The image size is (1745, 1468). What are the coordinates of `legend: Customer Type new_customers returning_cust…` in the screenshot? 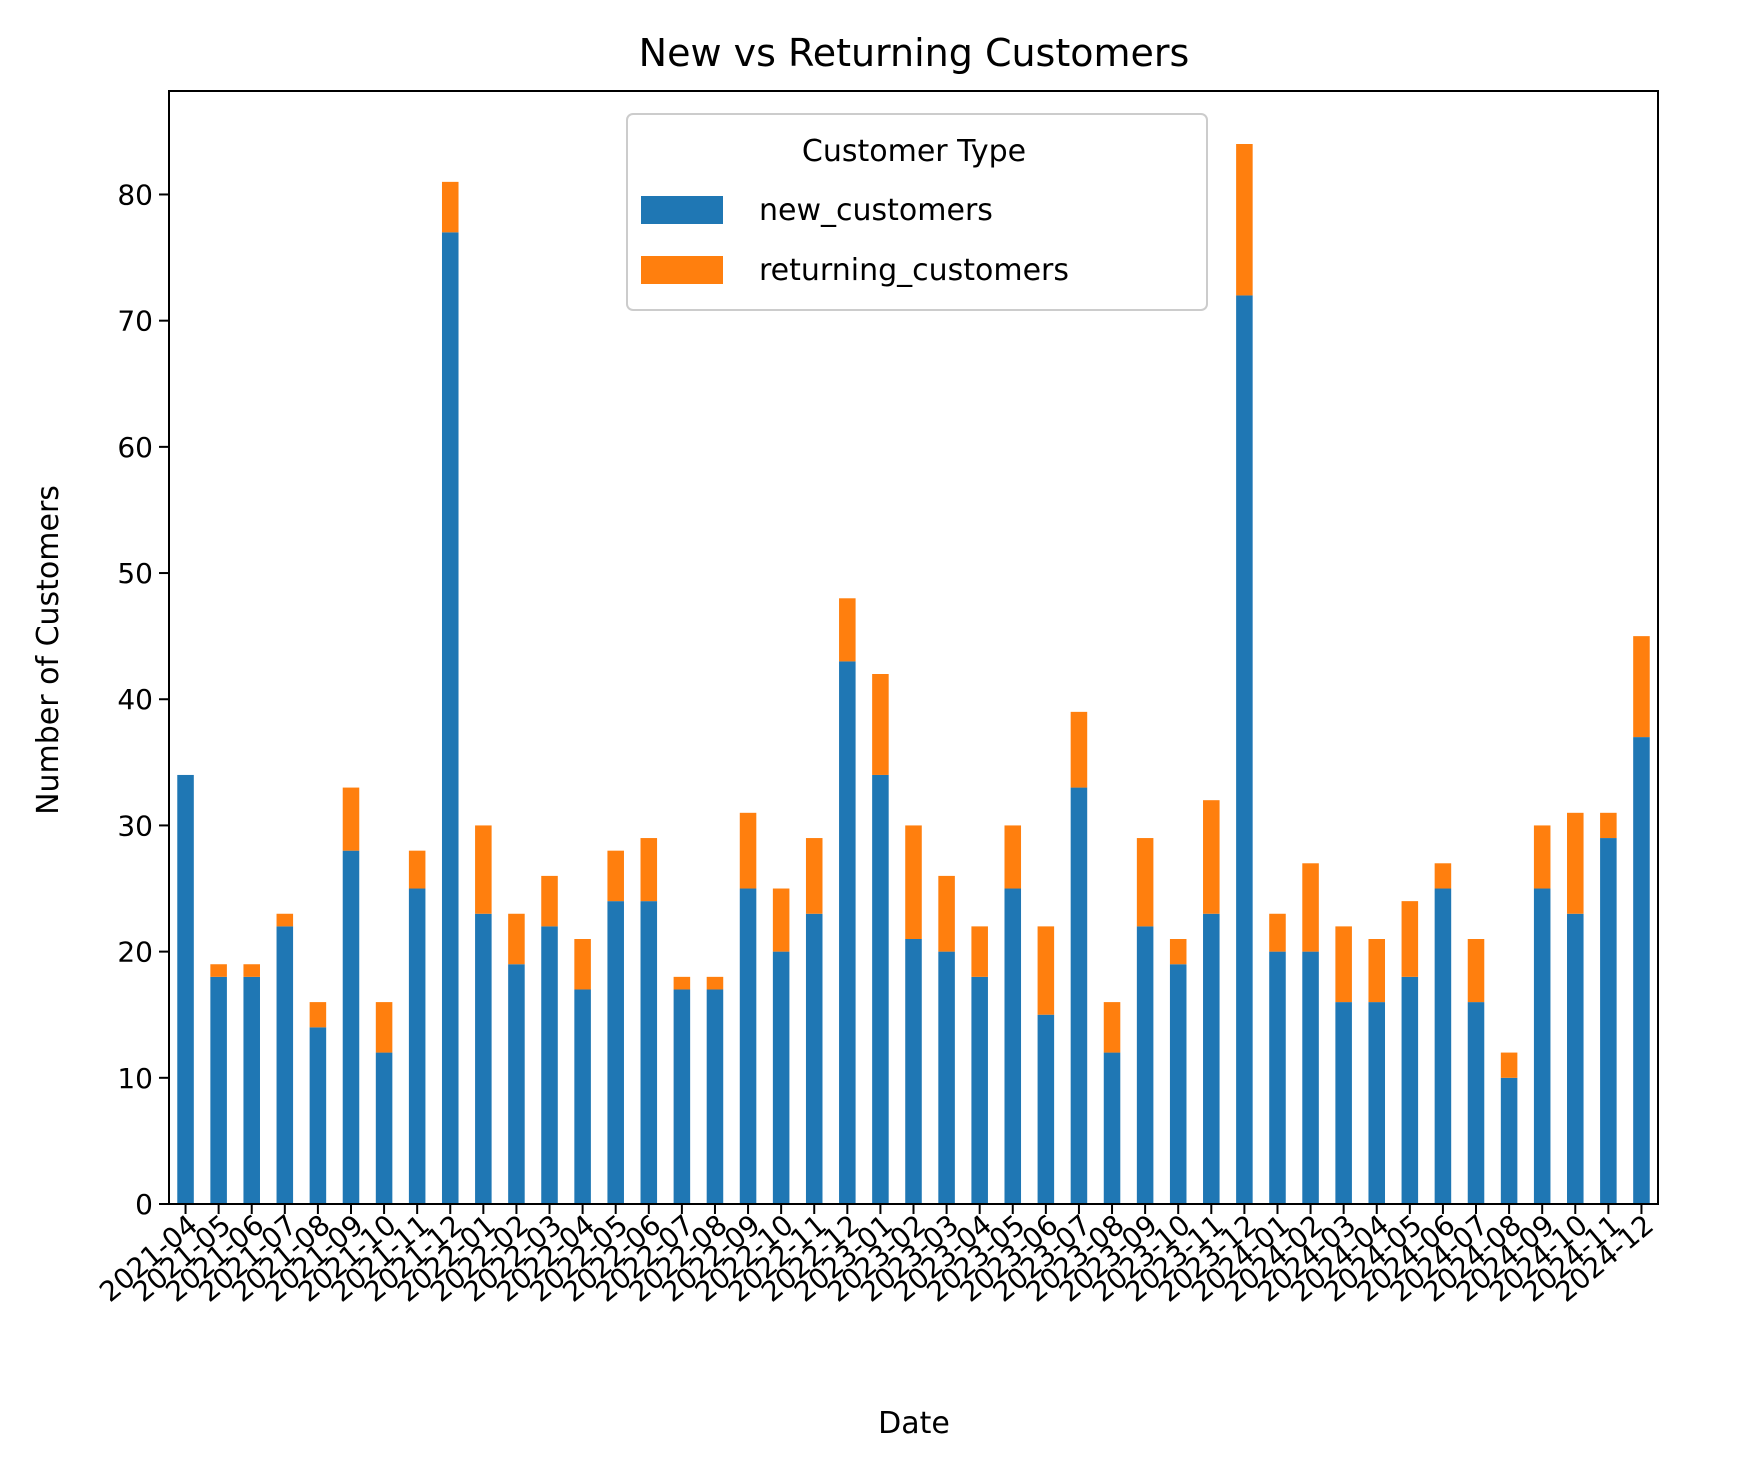 It's located at (917, 212).